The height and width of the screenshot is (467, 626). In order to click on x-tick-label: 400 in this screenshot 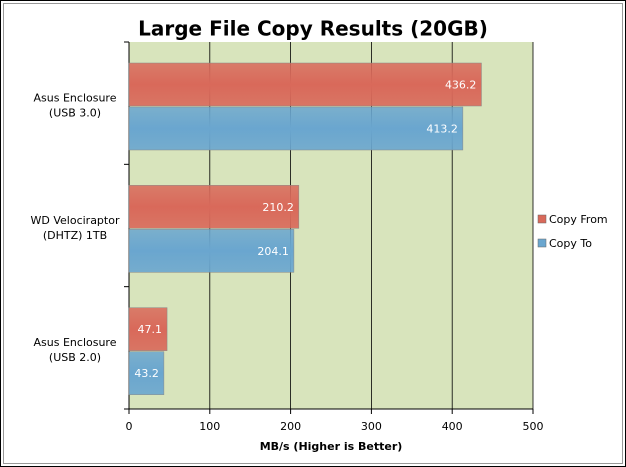, I will do `click(452, 426)`.